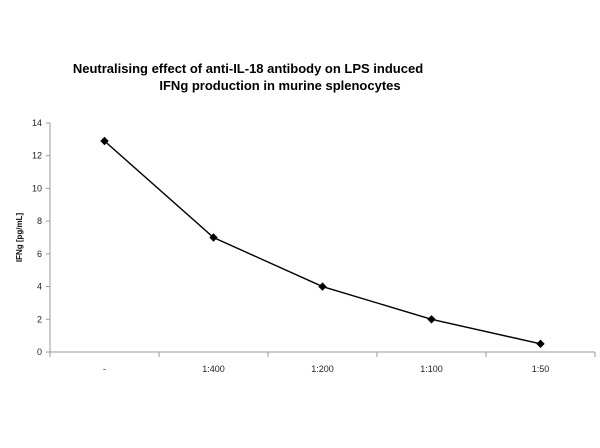 Image resolution: width=600 pixels, height=448 pixels. Describe the element at coordinates (541, 369) in the screenshot. I see `x-tick-label: 1:50` at that location.